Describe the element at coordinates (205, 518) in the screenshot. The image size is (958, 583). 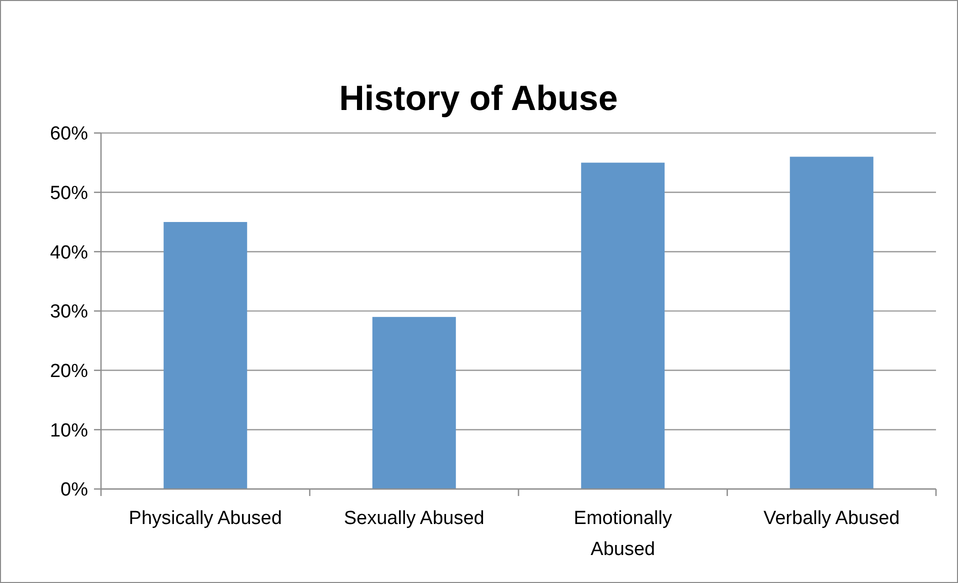
I see `x-tick-label: Physically Abused` at that location.